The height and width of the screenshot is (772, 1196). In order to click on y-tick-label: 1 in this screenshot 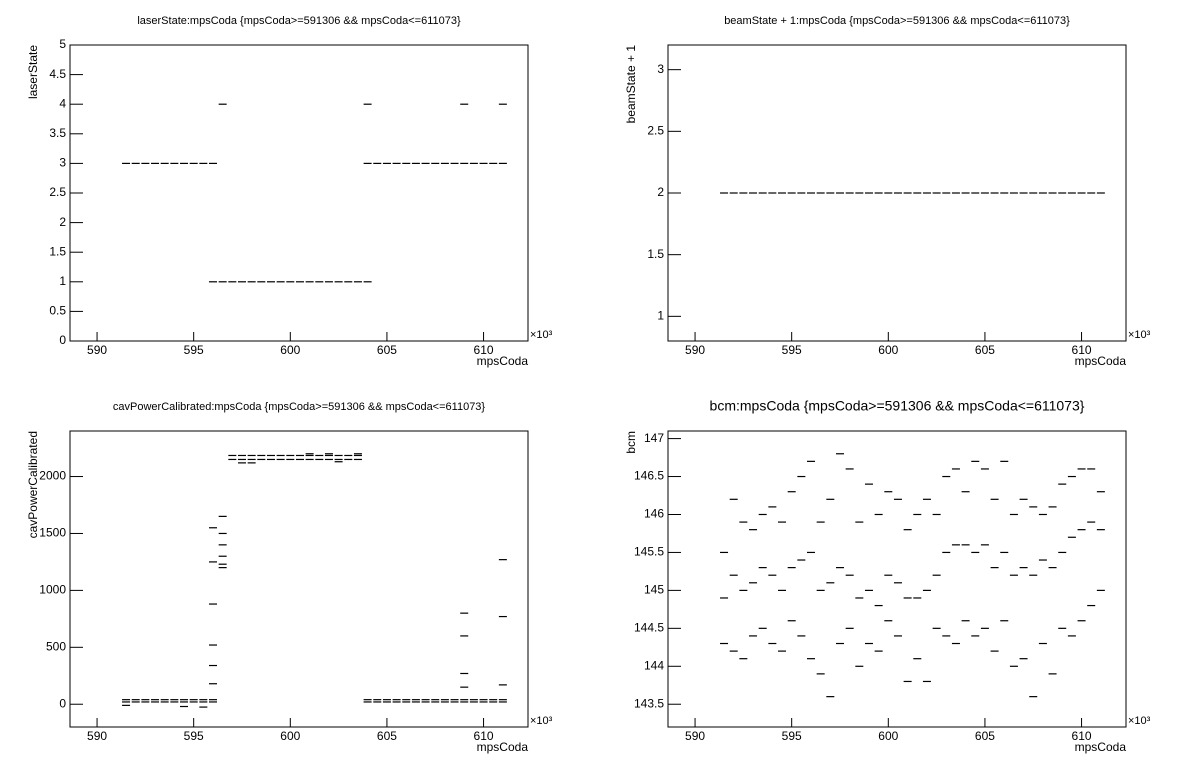, I will do `click(660, 316)`.